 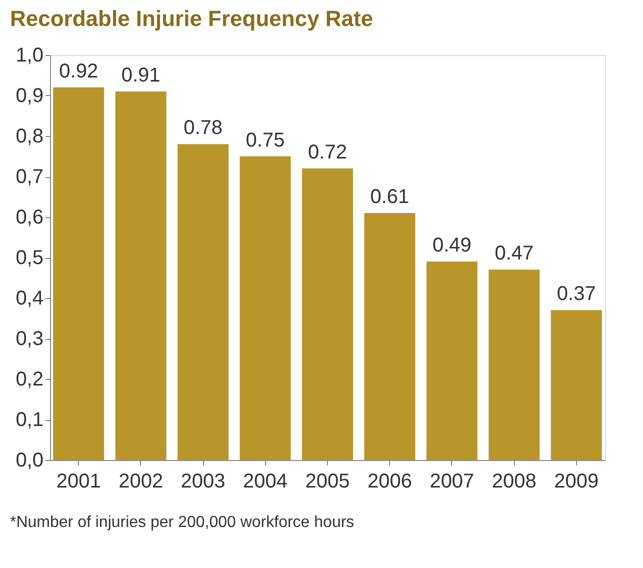 I want to click on x-tick-label: 2009, so click(x=576, y=481).